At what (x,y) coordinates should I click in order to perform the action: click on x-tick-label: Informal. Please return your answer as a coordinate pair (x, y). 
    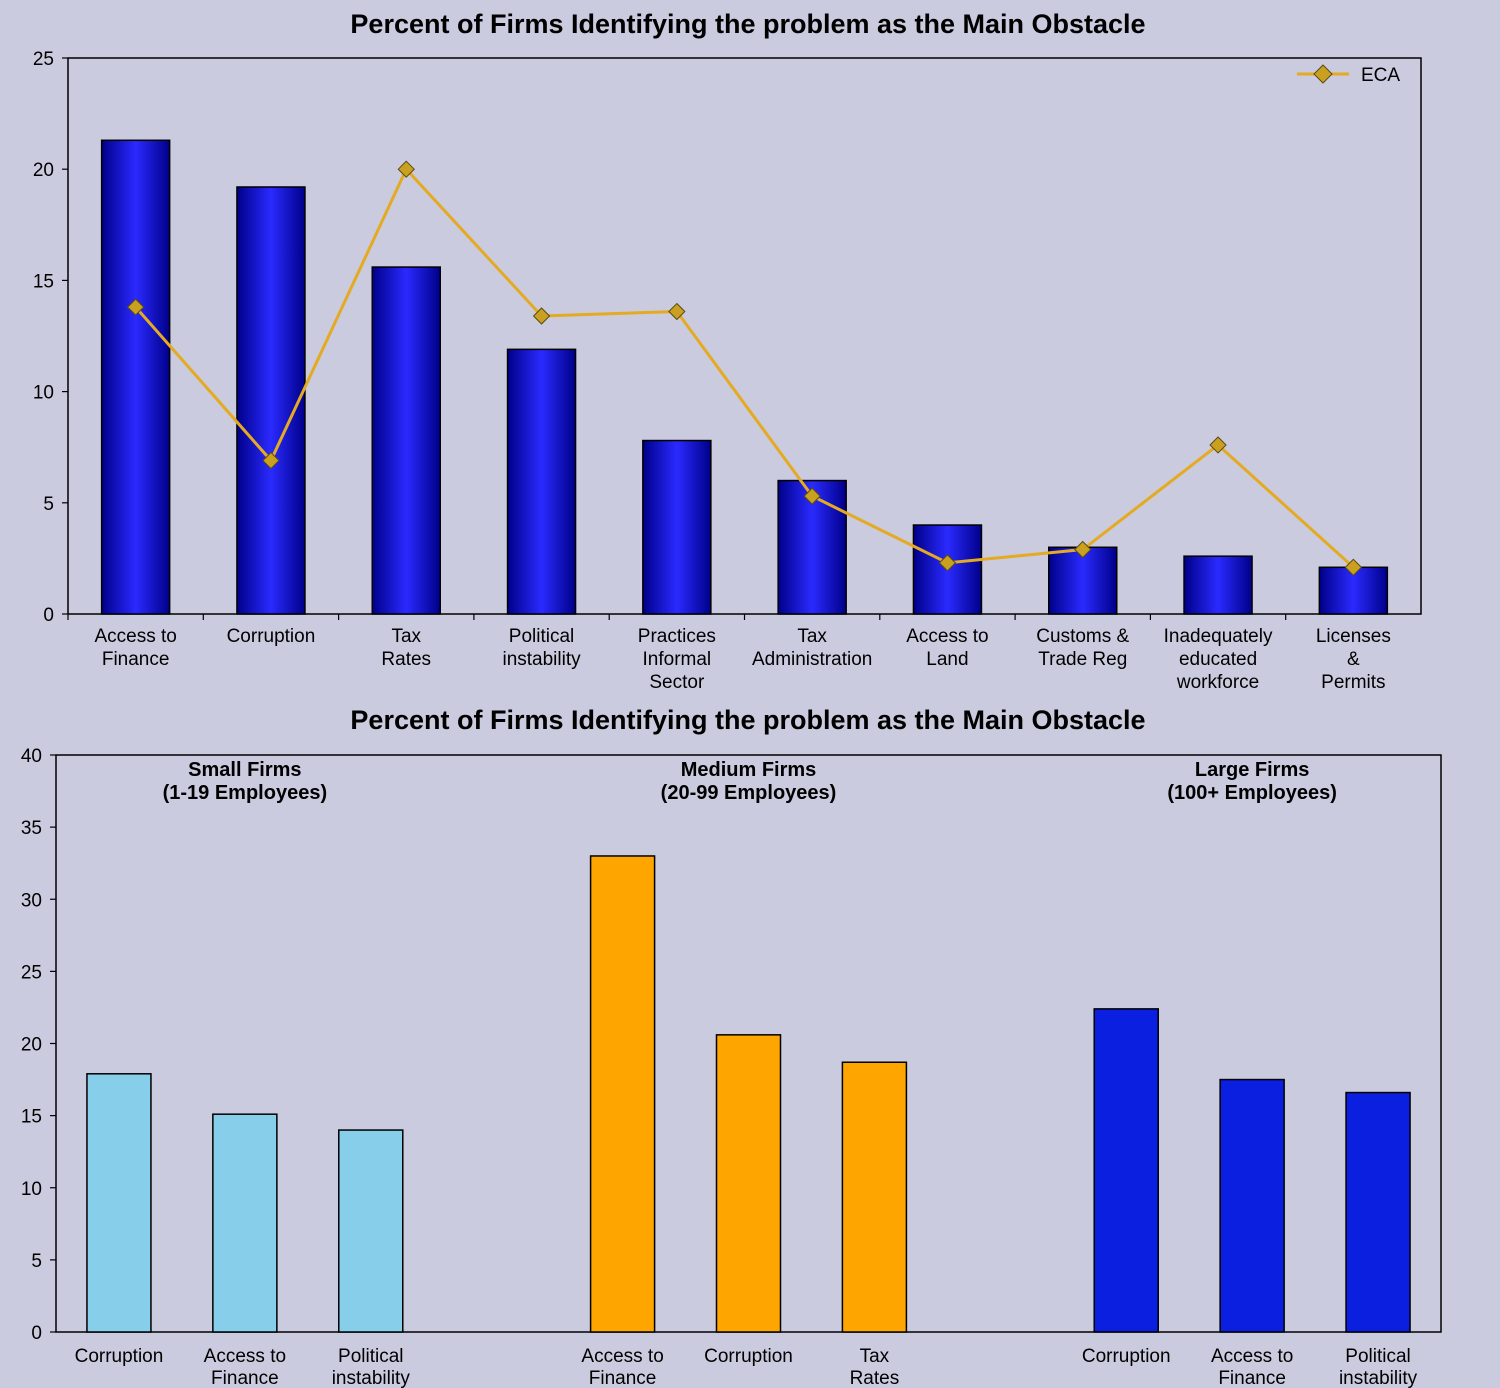
    Looking at the image, I should click on (677, 659).